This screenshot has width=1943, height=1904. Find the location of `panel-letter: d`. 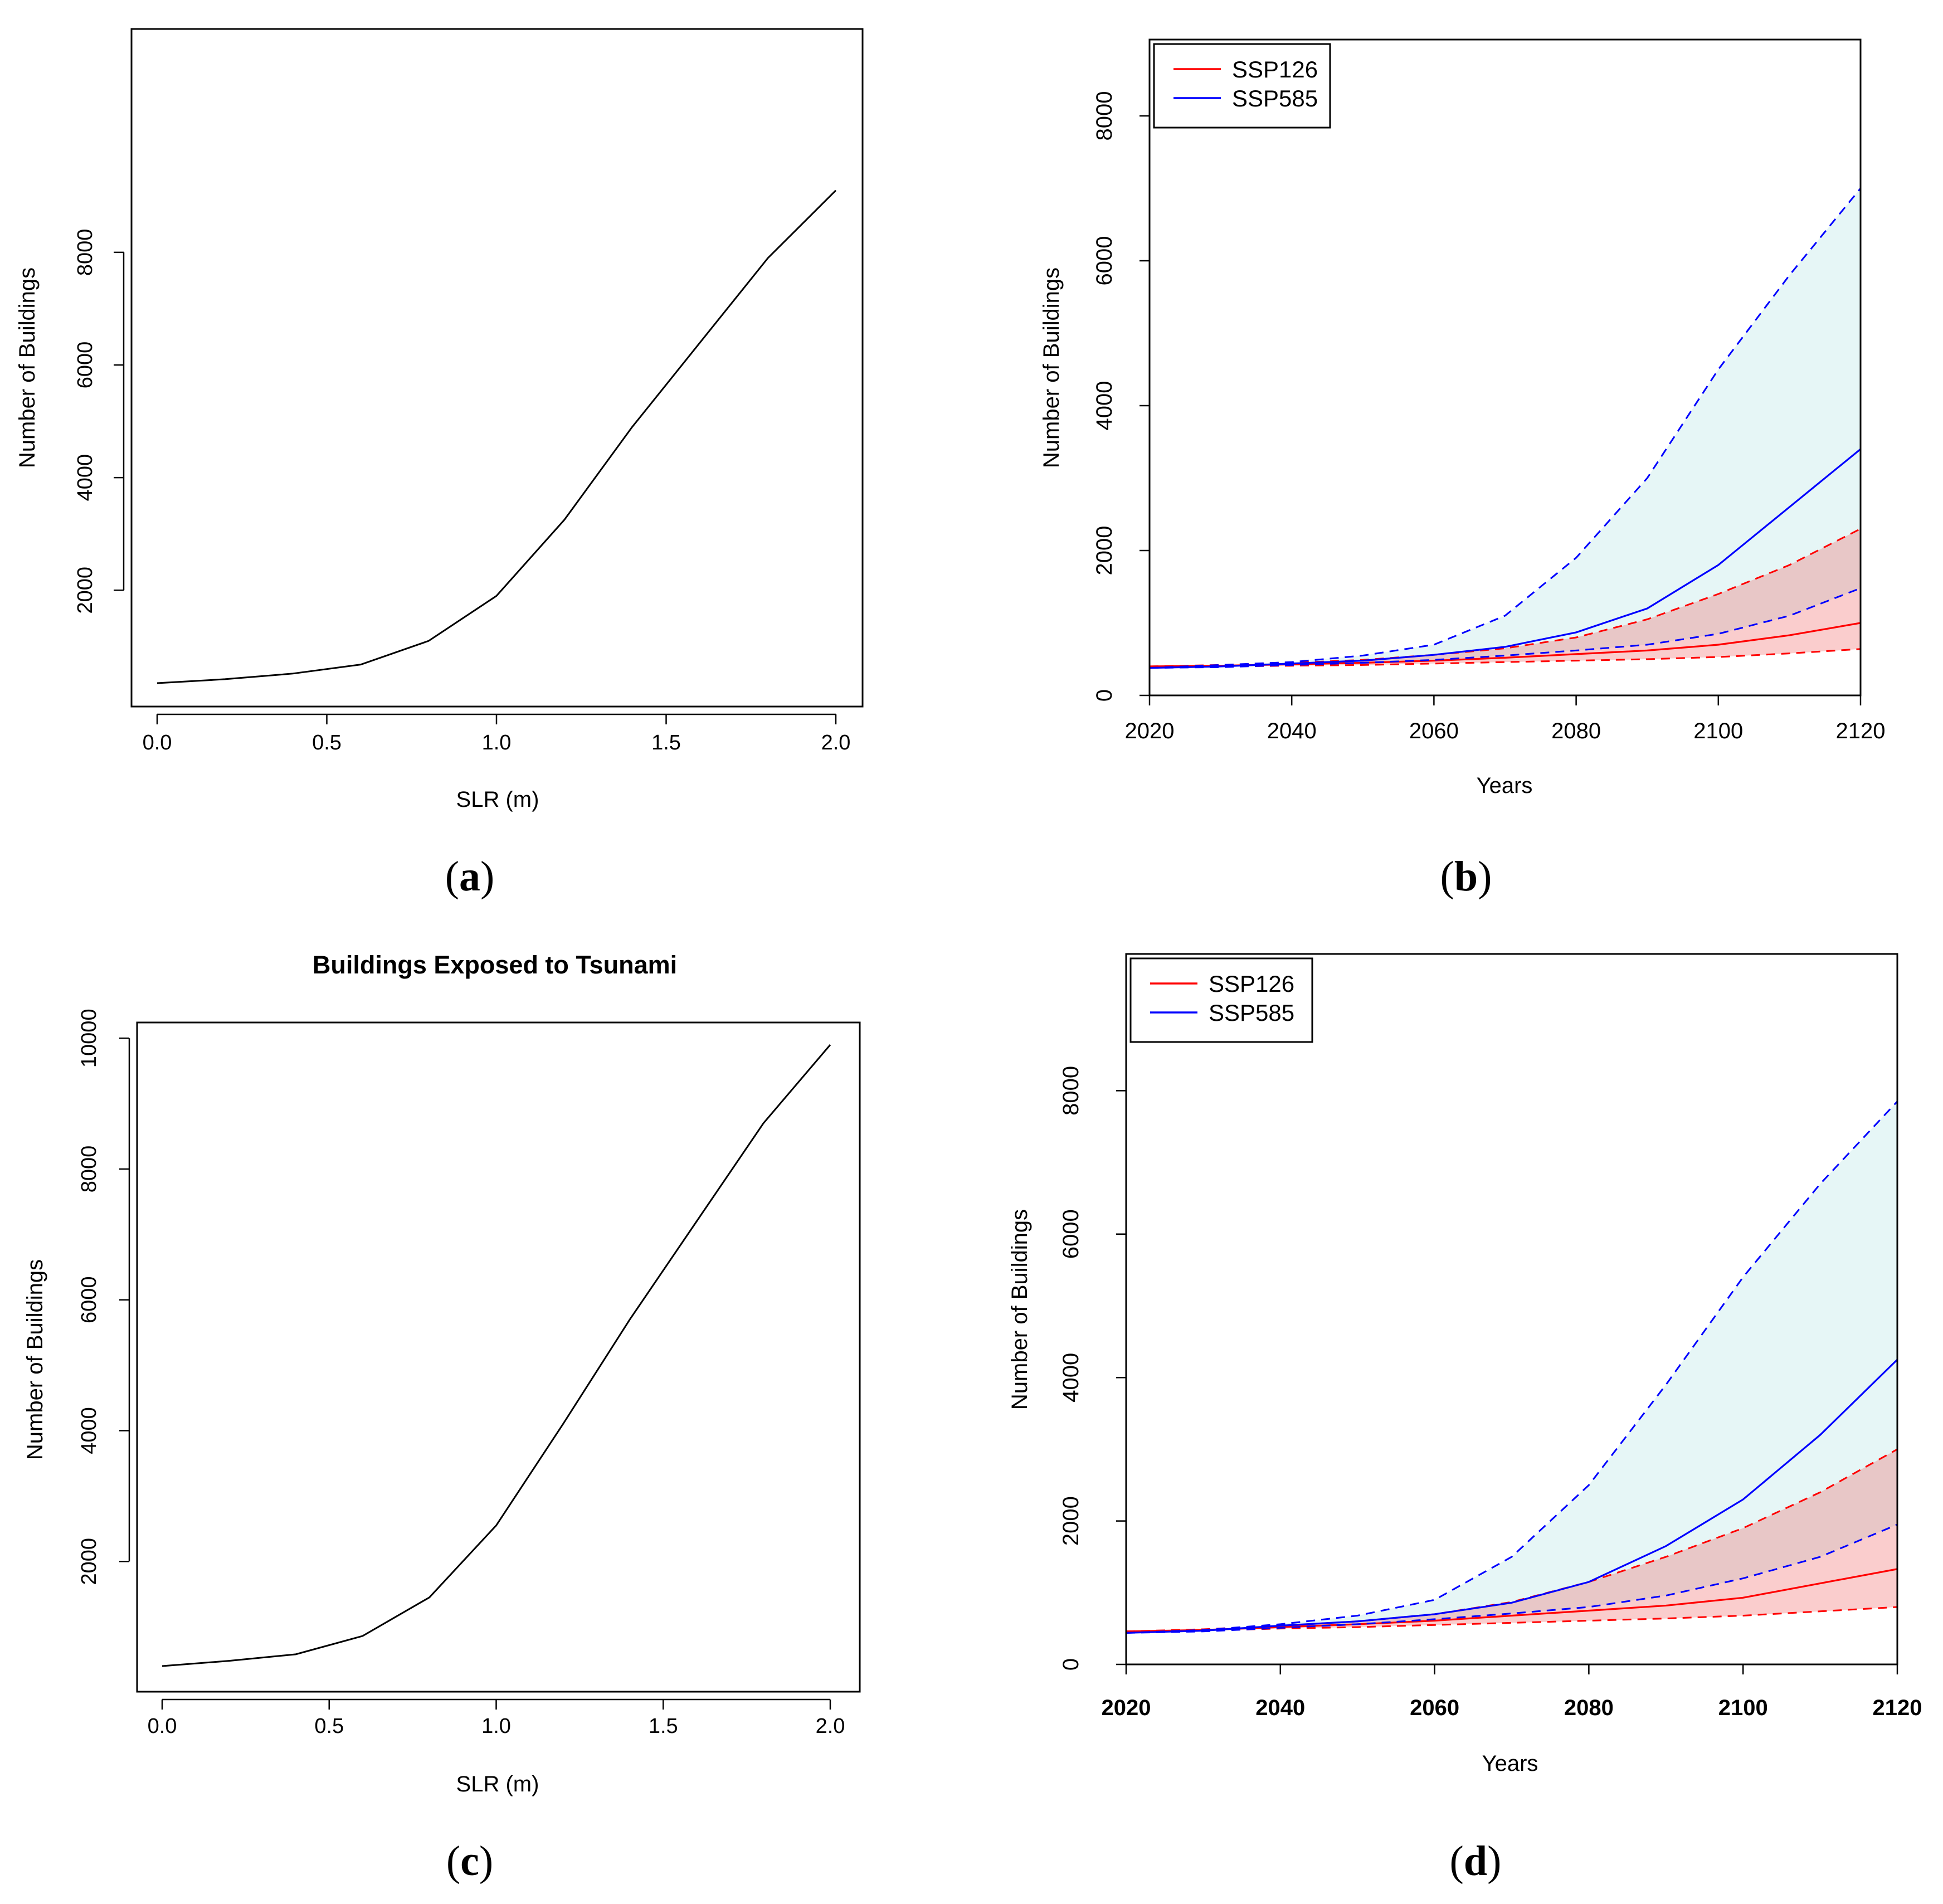

panel-letter: d is located at coordinates (1475, 1861).